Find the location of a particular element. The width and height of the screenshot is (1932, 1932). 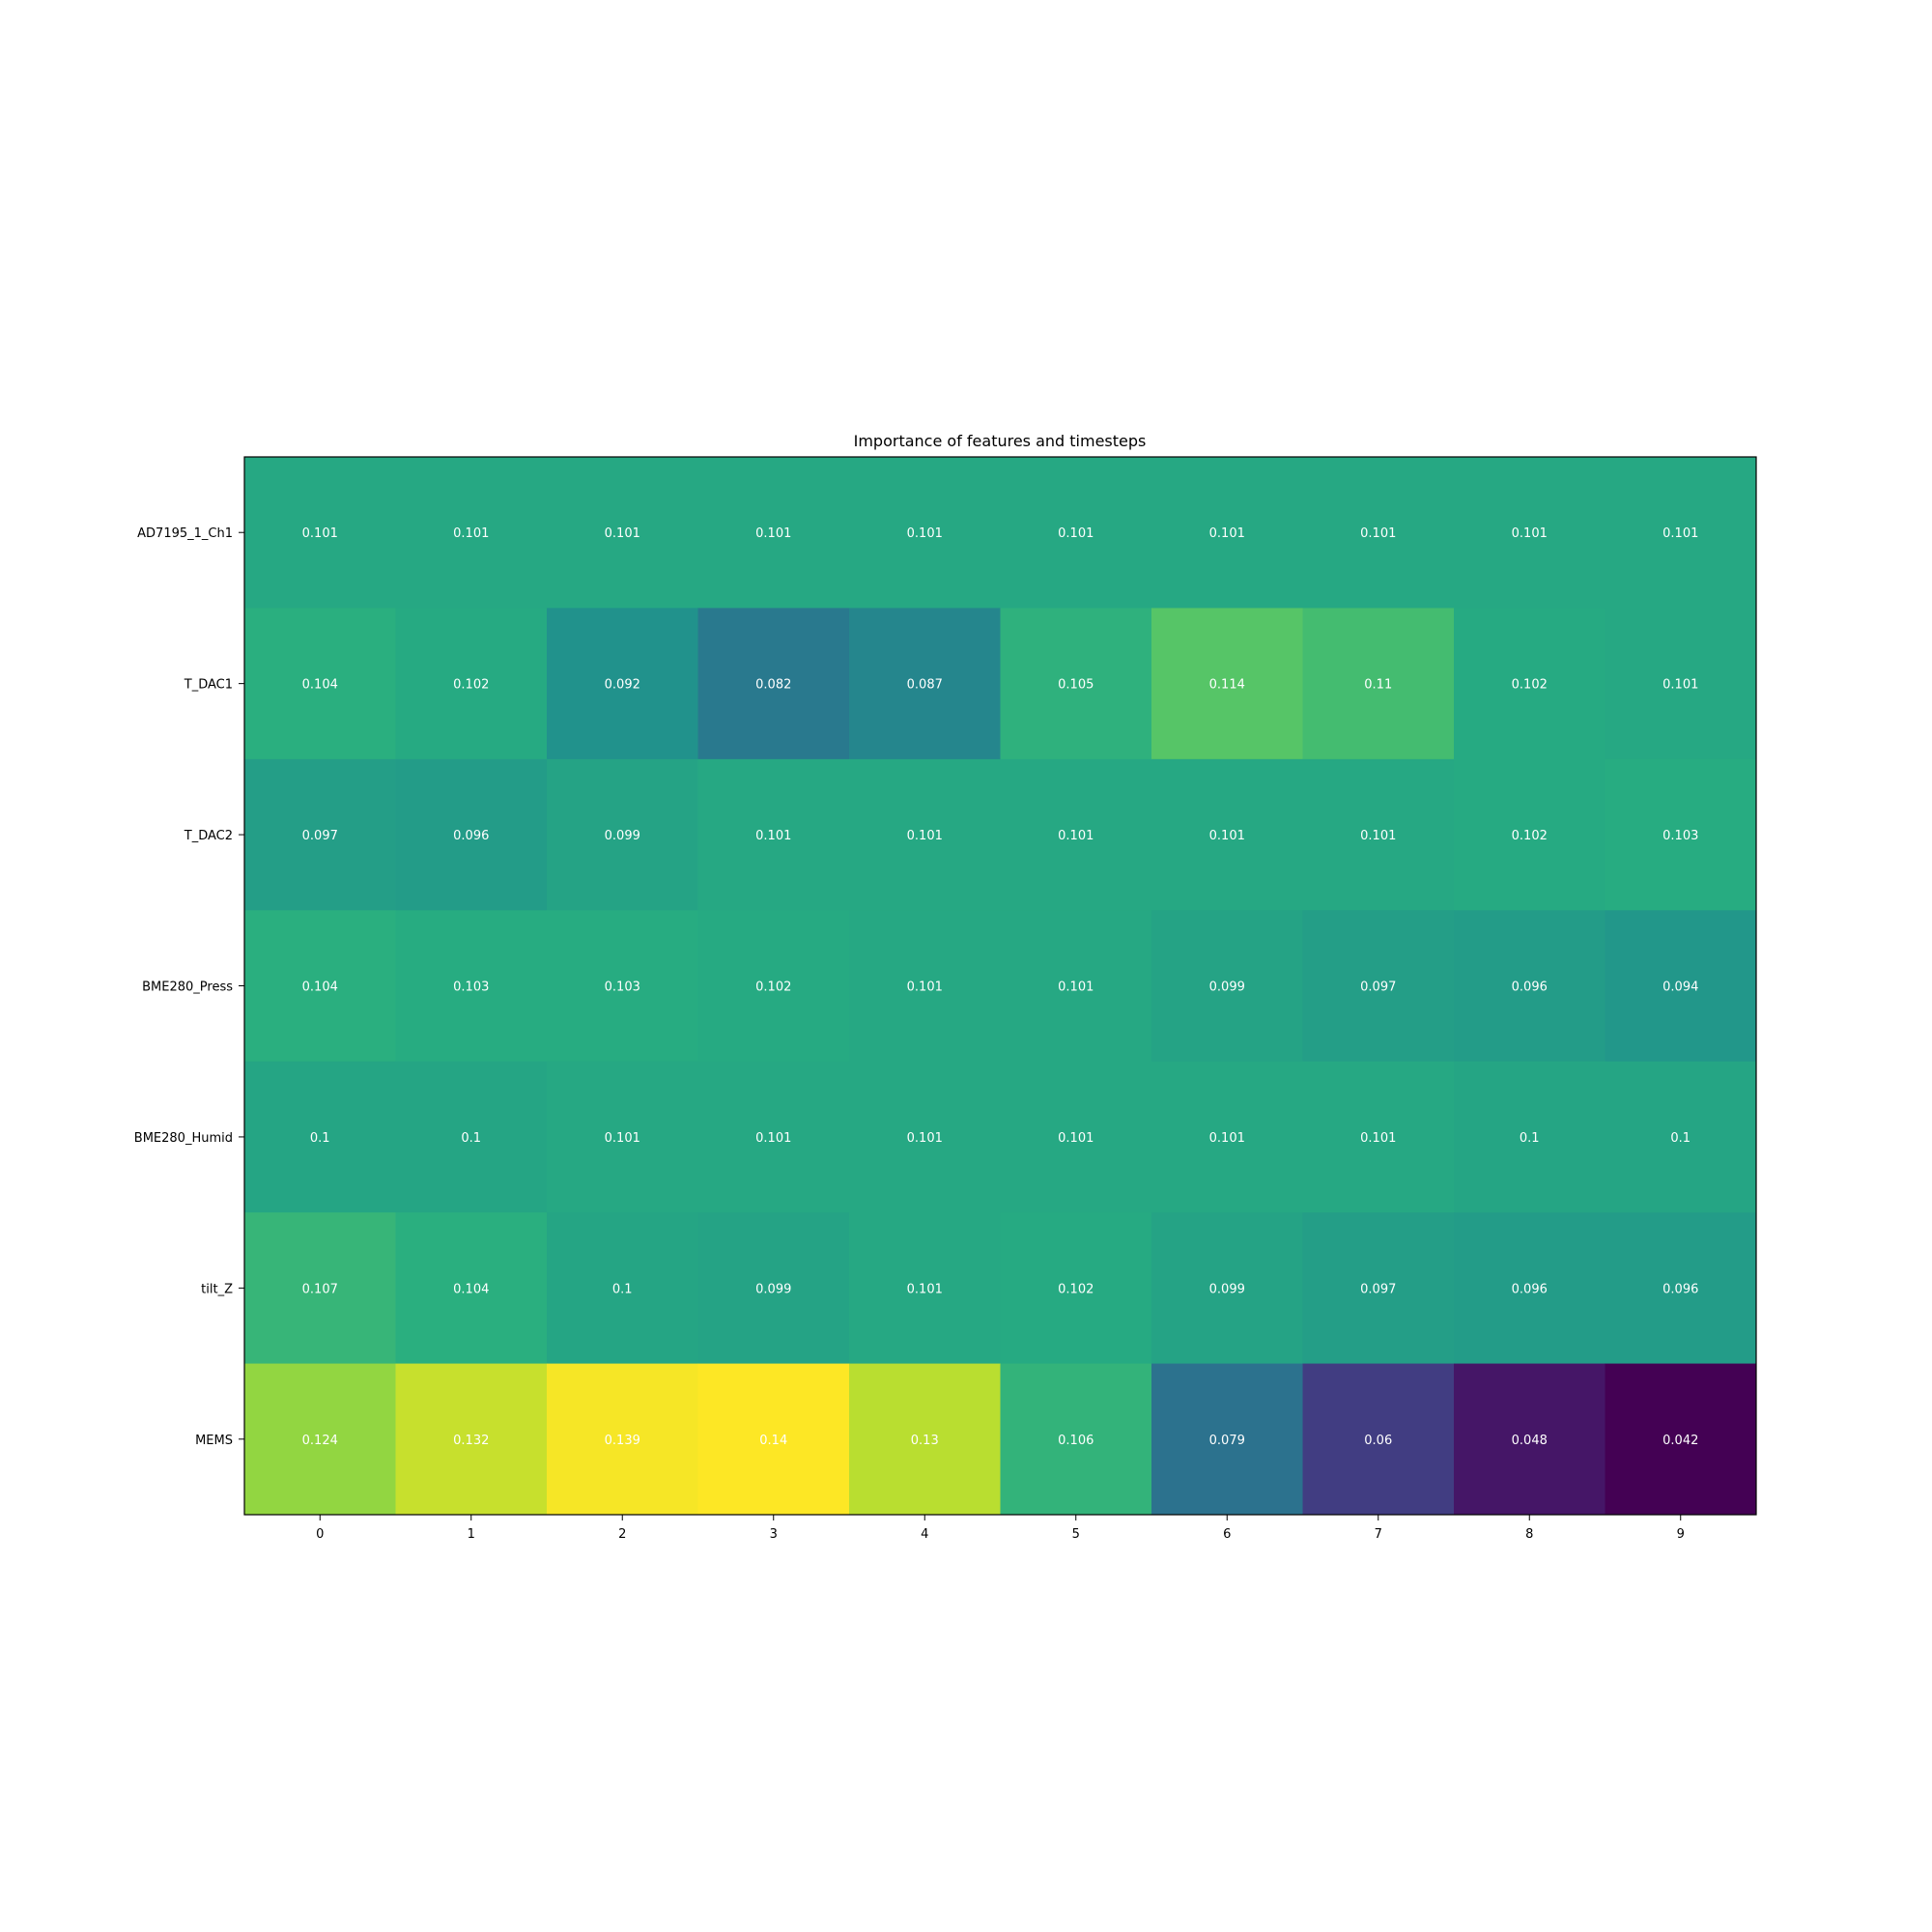

cell-value-label: 0.082 is located at coordinates (773, 685).